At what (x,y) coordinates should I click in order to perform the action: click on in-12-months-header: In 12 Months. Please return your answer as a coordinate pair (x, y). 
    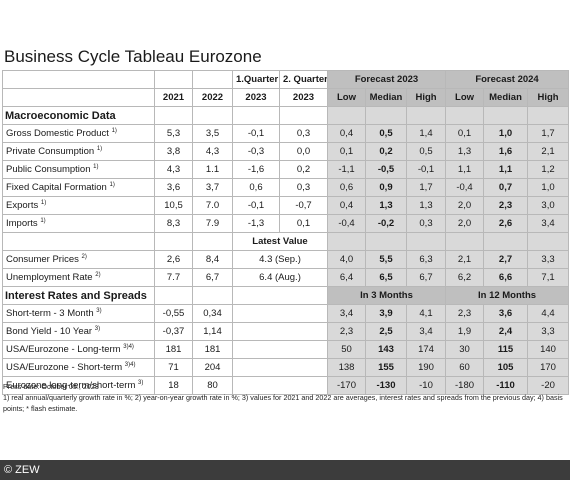
    Looking at the image, I should click on (507, 295).